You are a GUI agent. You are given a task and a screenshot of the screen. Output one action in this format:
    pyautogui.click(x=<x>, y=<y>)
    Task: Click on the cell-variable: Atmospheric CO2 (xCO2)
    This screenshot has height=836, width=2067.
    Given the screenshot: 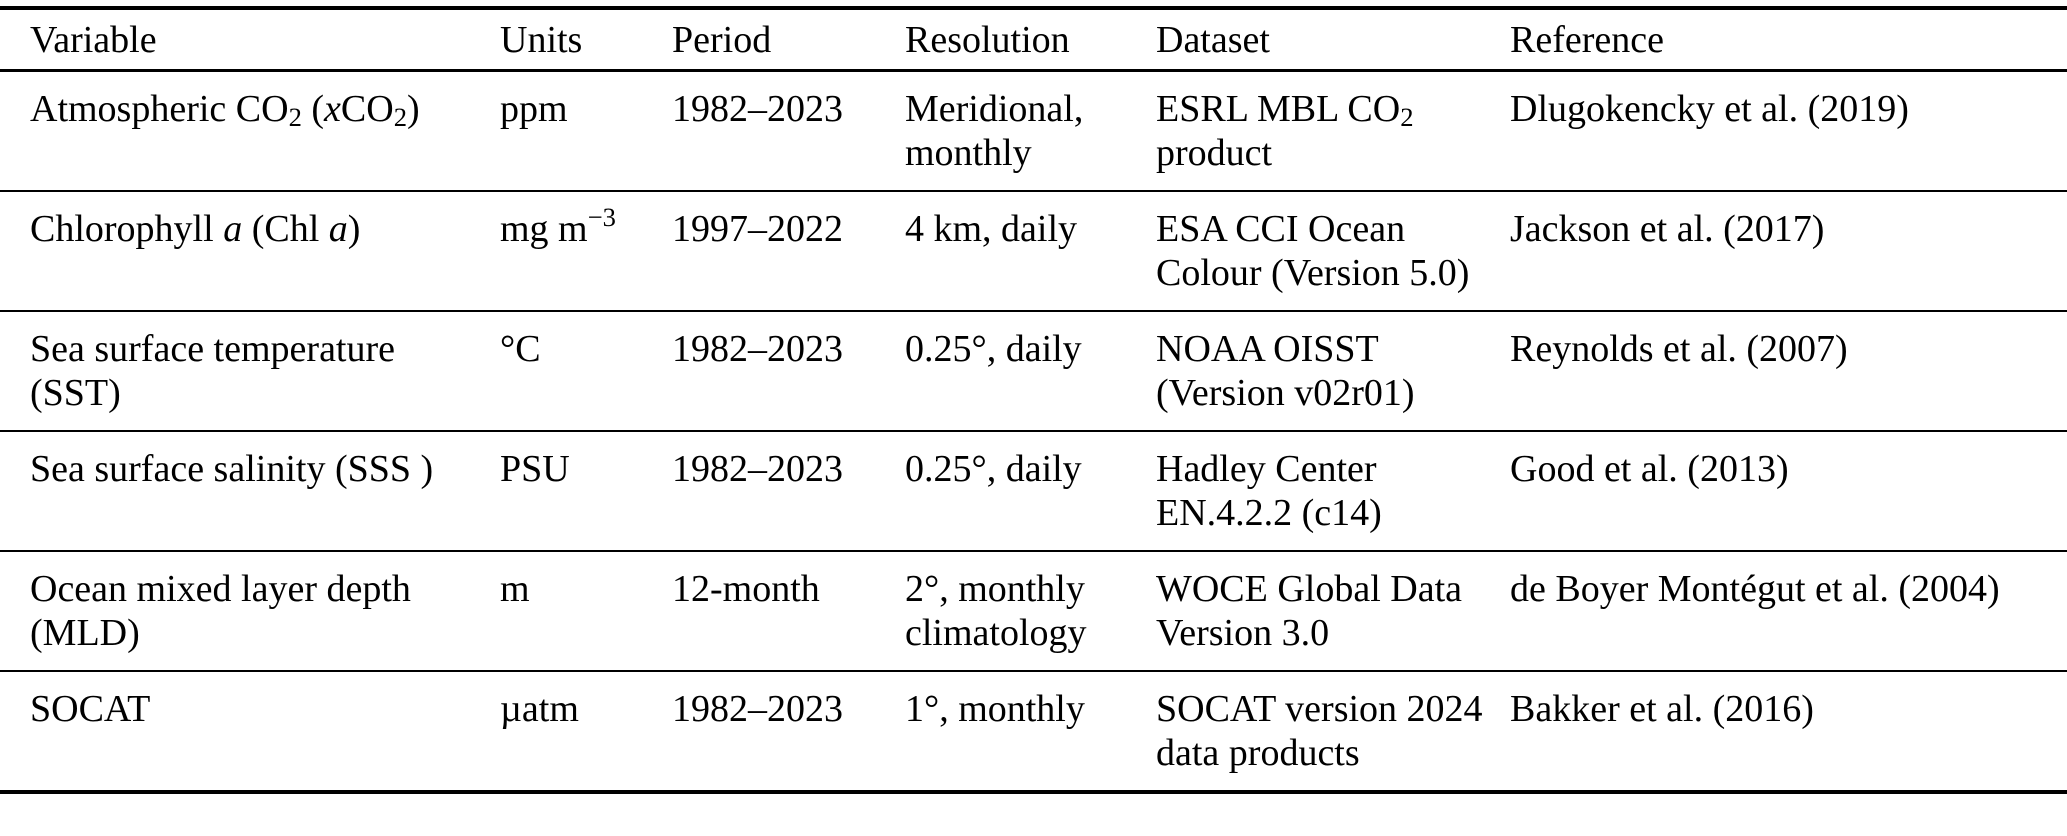 What is the action you would take?
    pyautogui.click(x=225, y=110)
    